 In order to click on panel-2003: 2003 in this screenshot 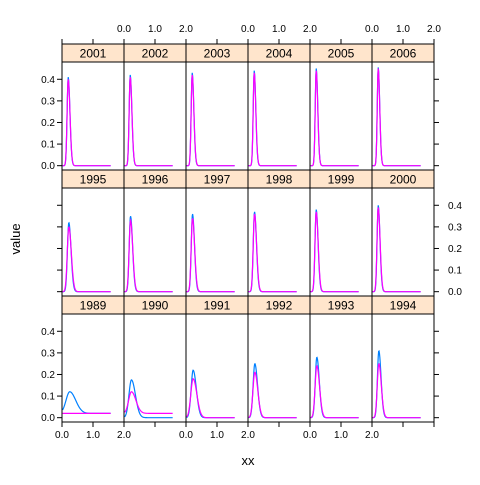, I will do `click(217, 107)`.